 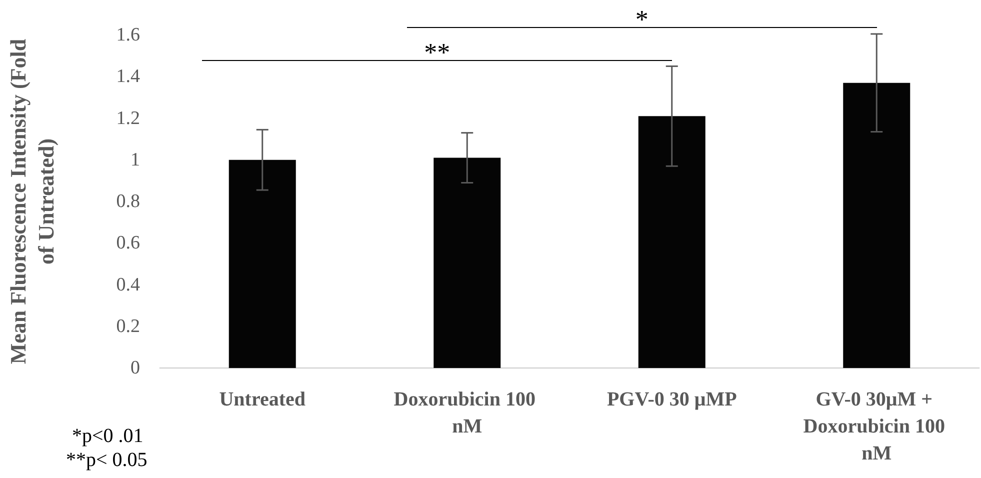 I want to click on text: *p<0 .01, so click(x=108, y=436).